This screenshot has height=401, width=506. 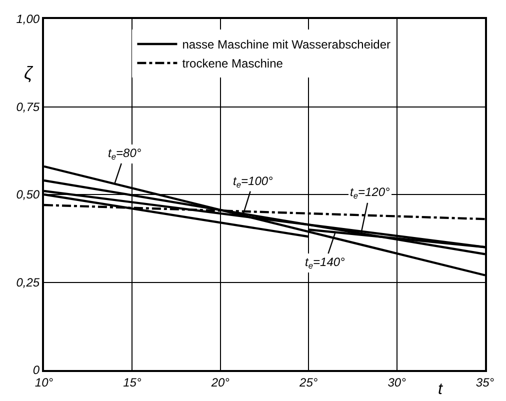 I want to click on x-tick-label: 10°, so click(x=44, y=382).